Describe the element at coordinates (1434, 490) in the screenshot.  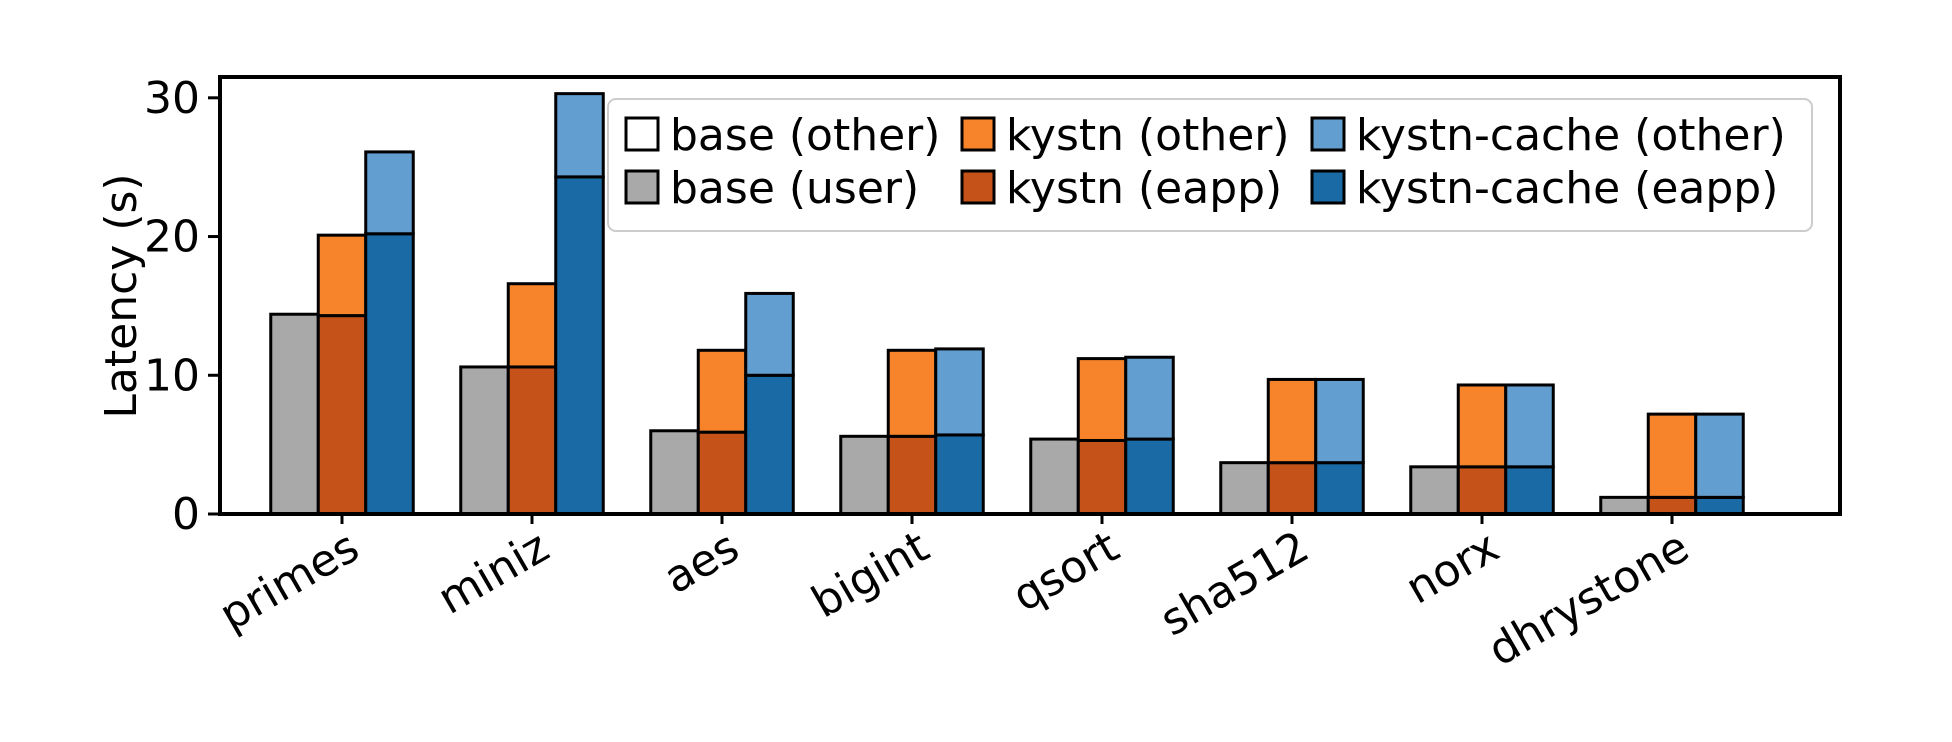
I see `bar-base-seg0-norx` at that location.